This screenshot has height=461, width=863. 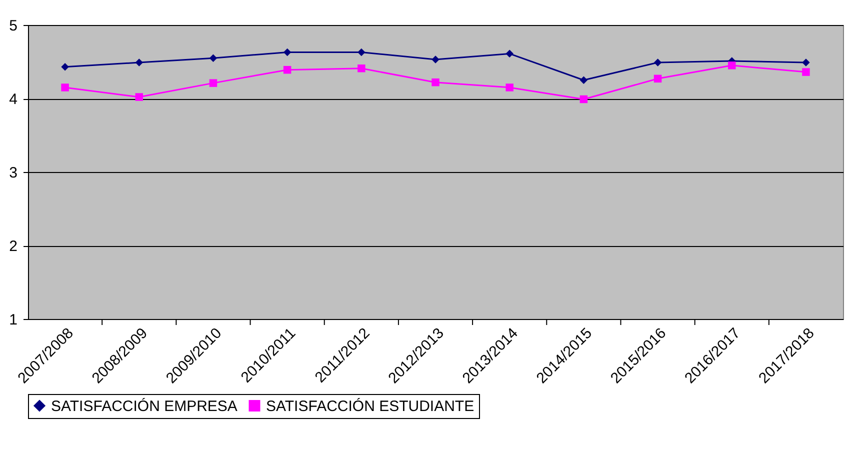 What do you see at coordinates (144, 405) in the screenshot?
I see `legend-label: SATISFACCIÓN EMPRESA` at bounding box center [144, 405].